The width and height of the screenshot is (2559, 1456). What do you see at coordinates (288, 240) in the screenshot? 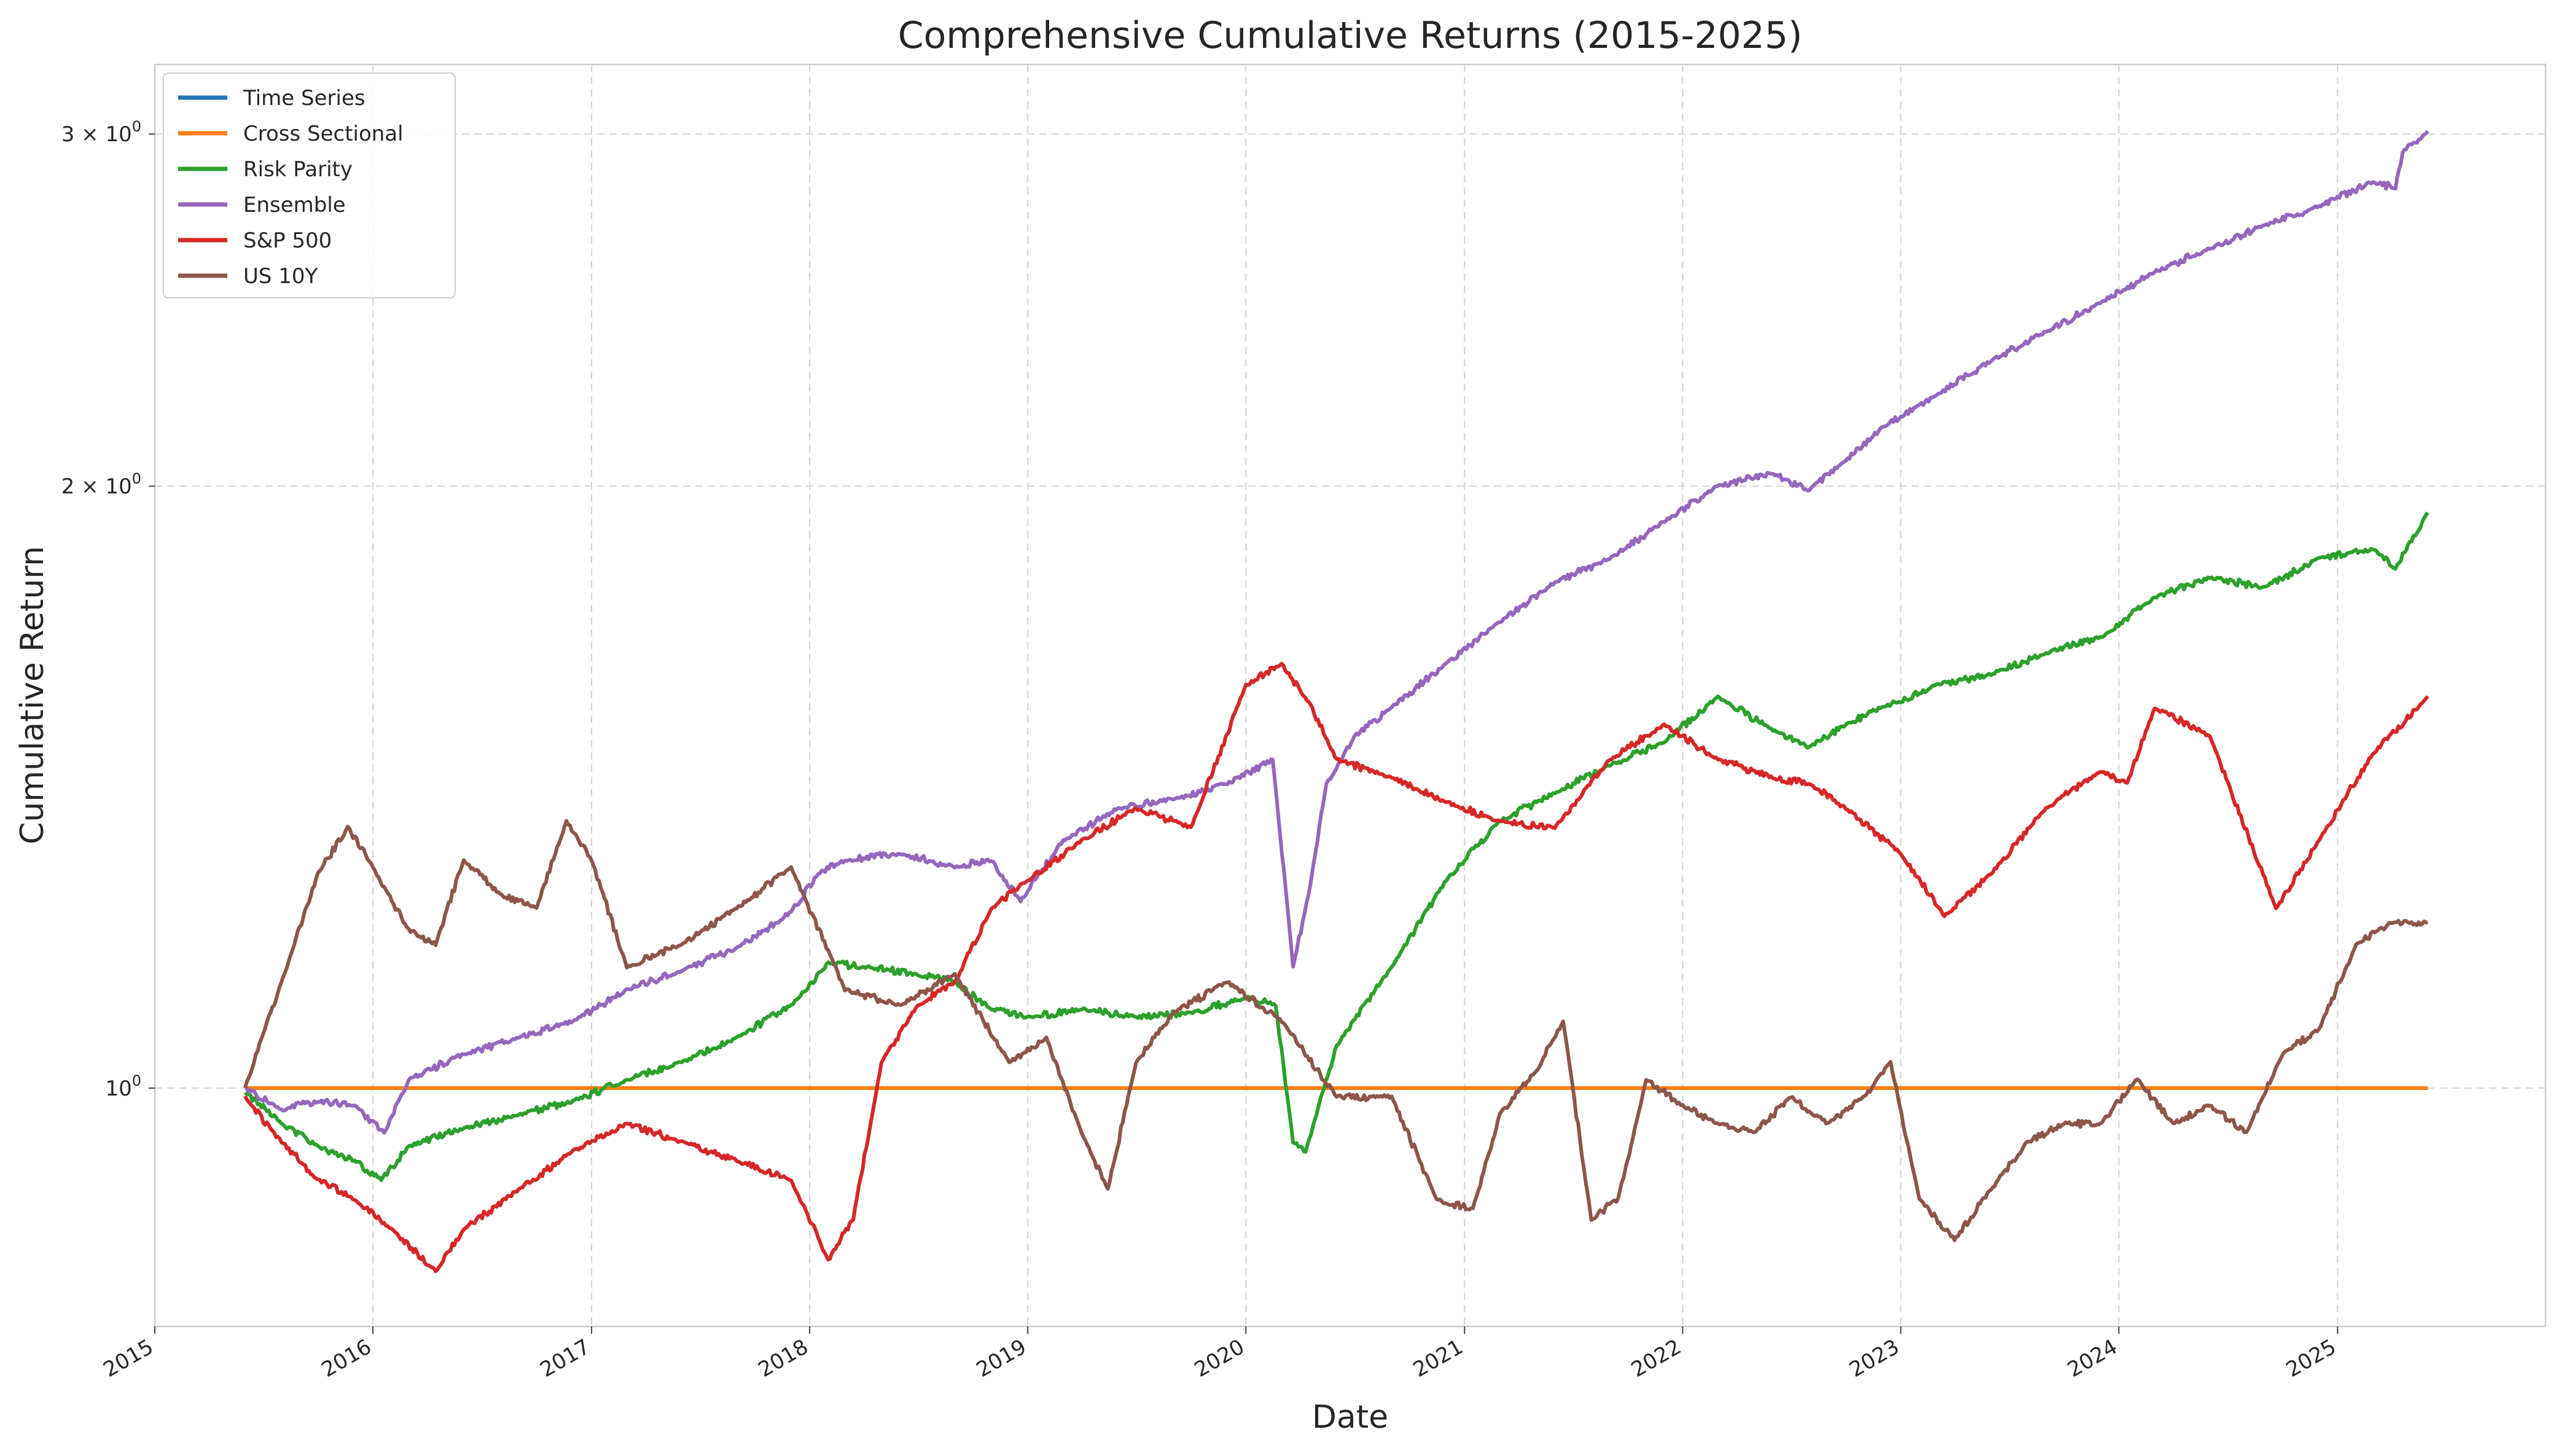
I see `legend-label: S&P 500` at bounding box center [288, 240].